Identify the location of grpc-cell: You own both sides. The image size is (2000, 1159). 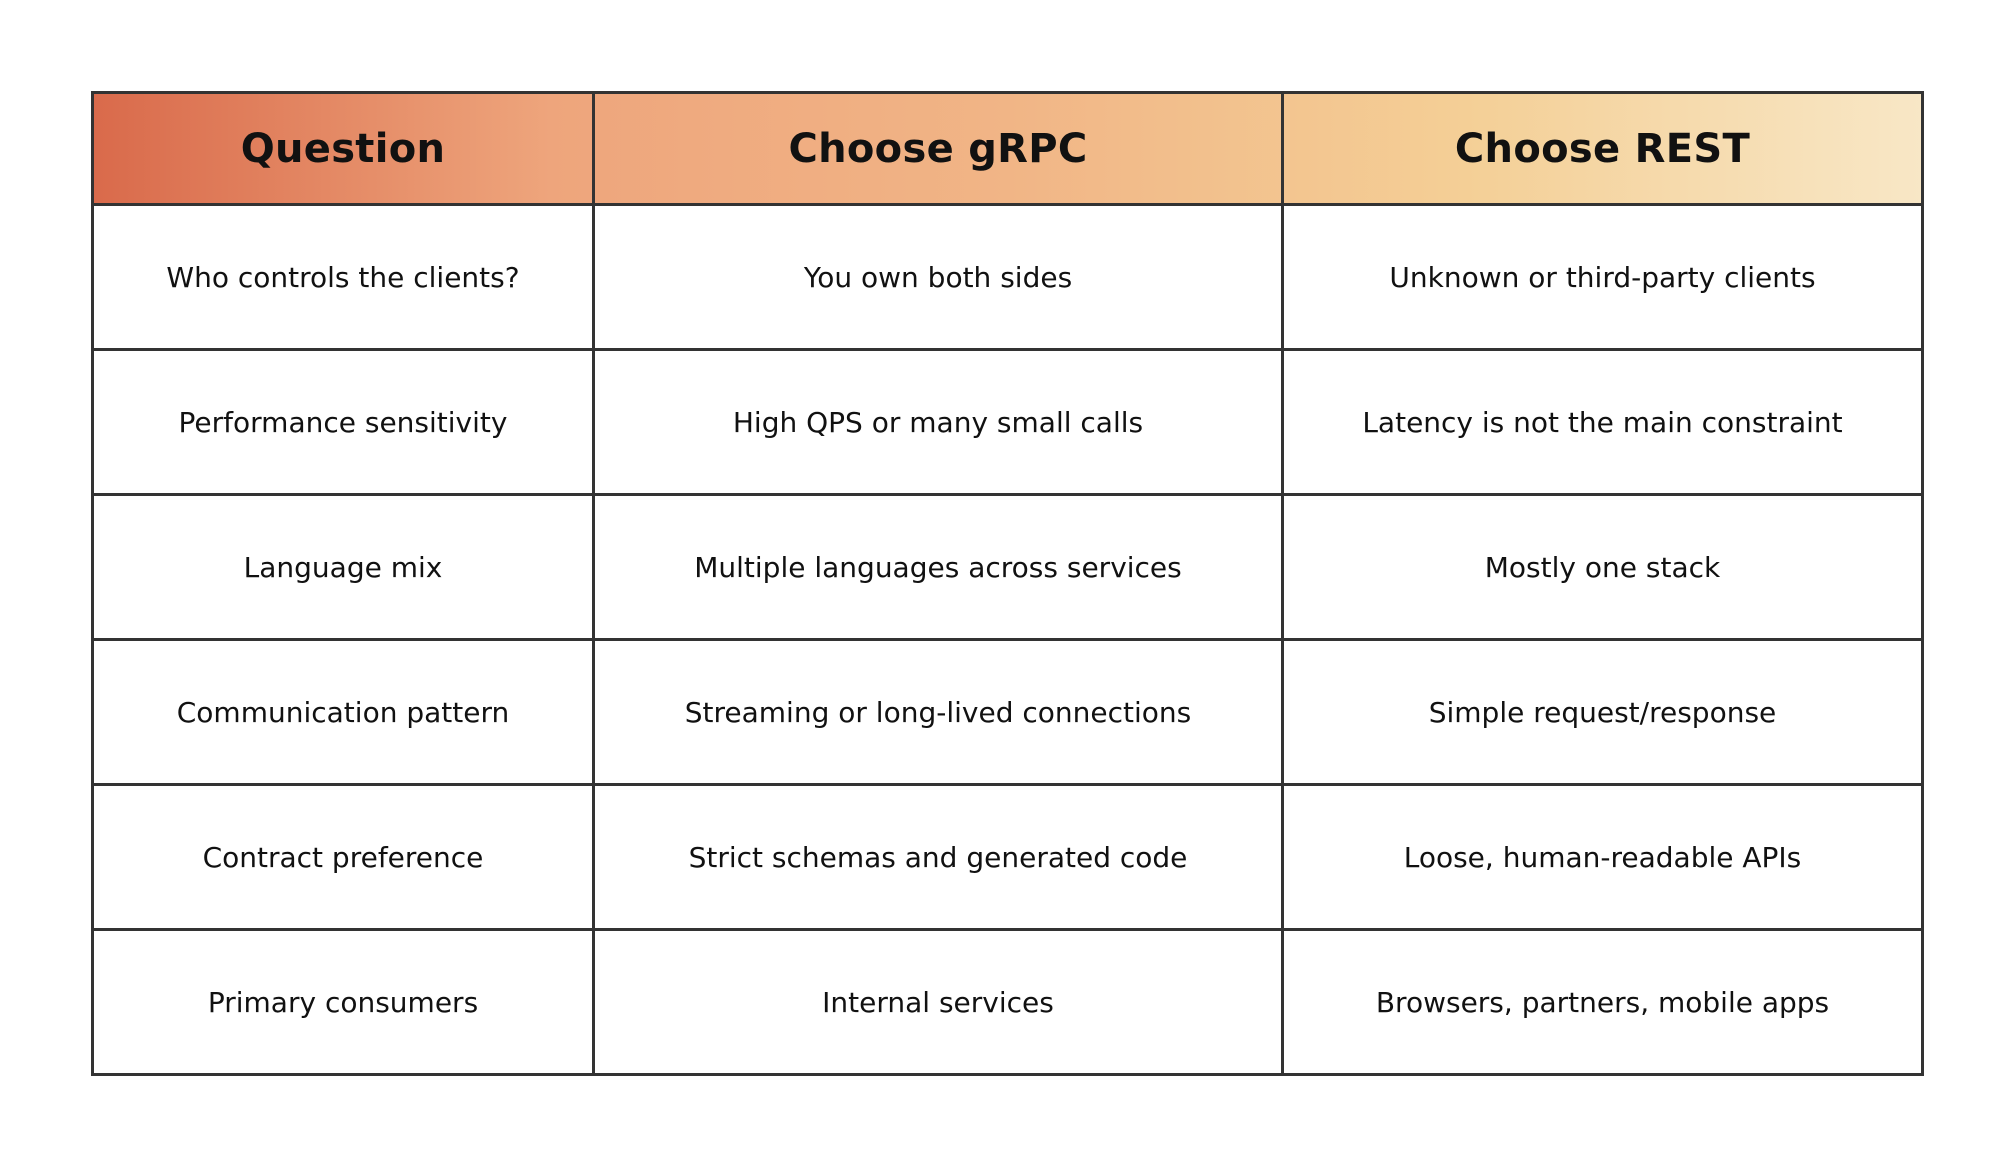
(938, 277).